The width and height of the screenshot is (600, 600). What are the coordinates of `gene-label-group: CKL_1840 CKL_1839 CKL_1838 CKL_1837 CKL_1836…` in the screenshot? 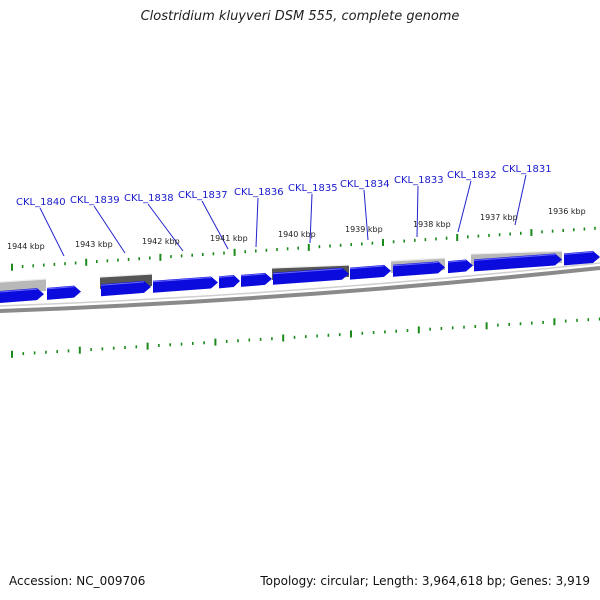 It's located at (284, 186).